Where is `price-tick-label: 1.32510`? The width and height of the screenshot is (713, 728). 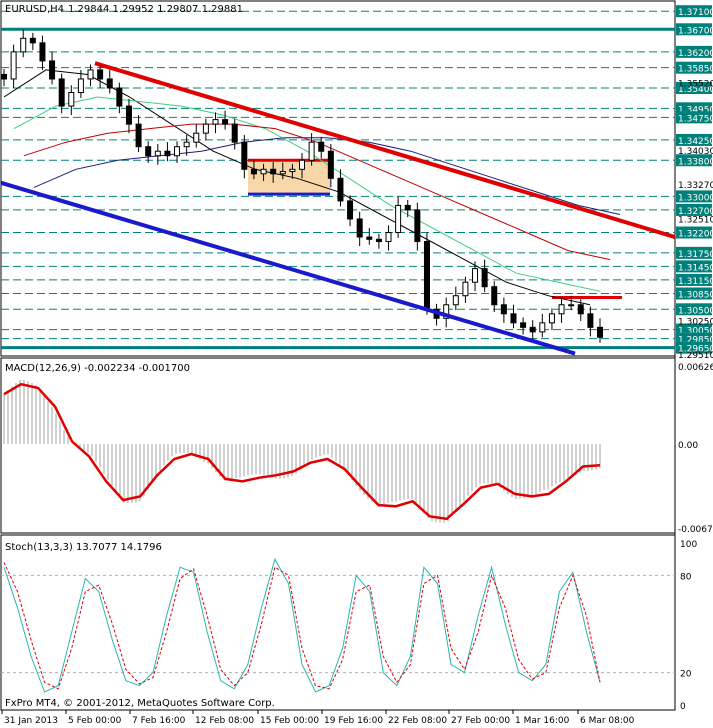 price-tick-label: 1.32510 is located at coordinates (695, 221).